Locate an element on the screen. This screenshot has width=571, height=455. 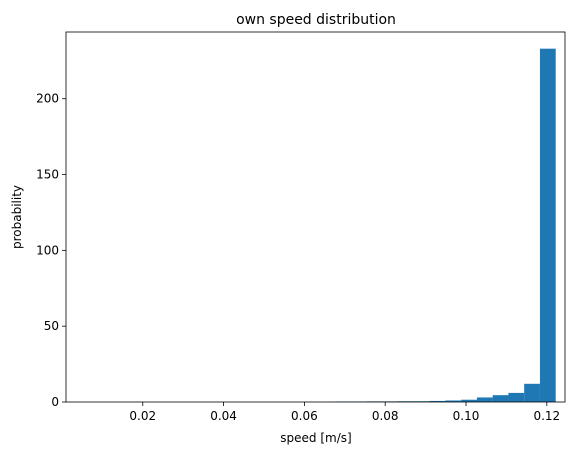
y-tick-label: 0 is located at coordinates (55, 402).